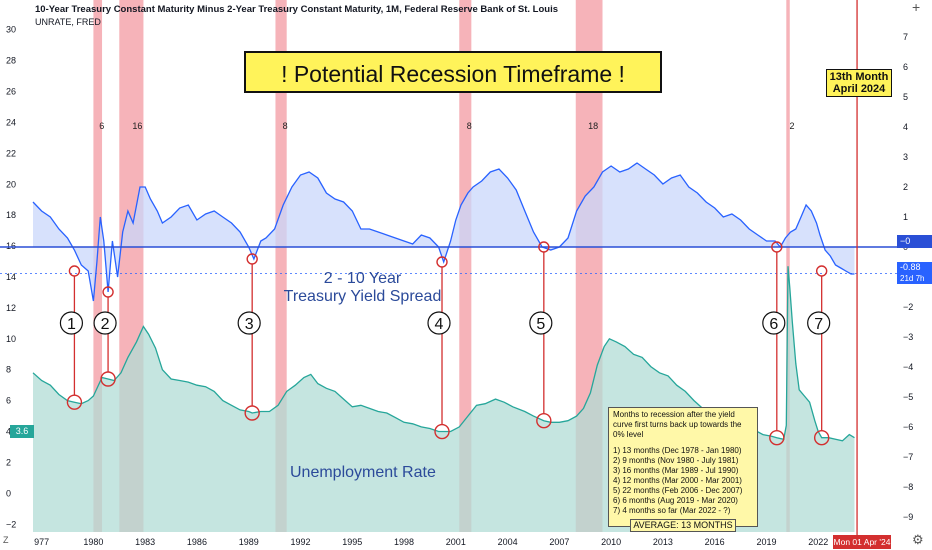 The image size is (932, 550). What do you see at coordinates (362, 278) in the screenshot?
I see `spread-label-line1: 2 - 10 Year` at bounding box center [362, 278].